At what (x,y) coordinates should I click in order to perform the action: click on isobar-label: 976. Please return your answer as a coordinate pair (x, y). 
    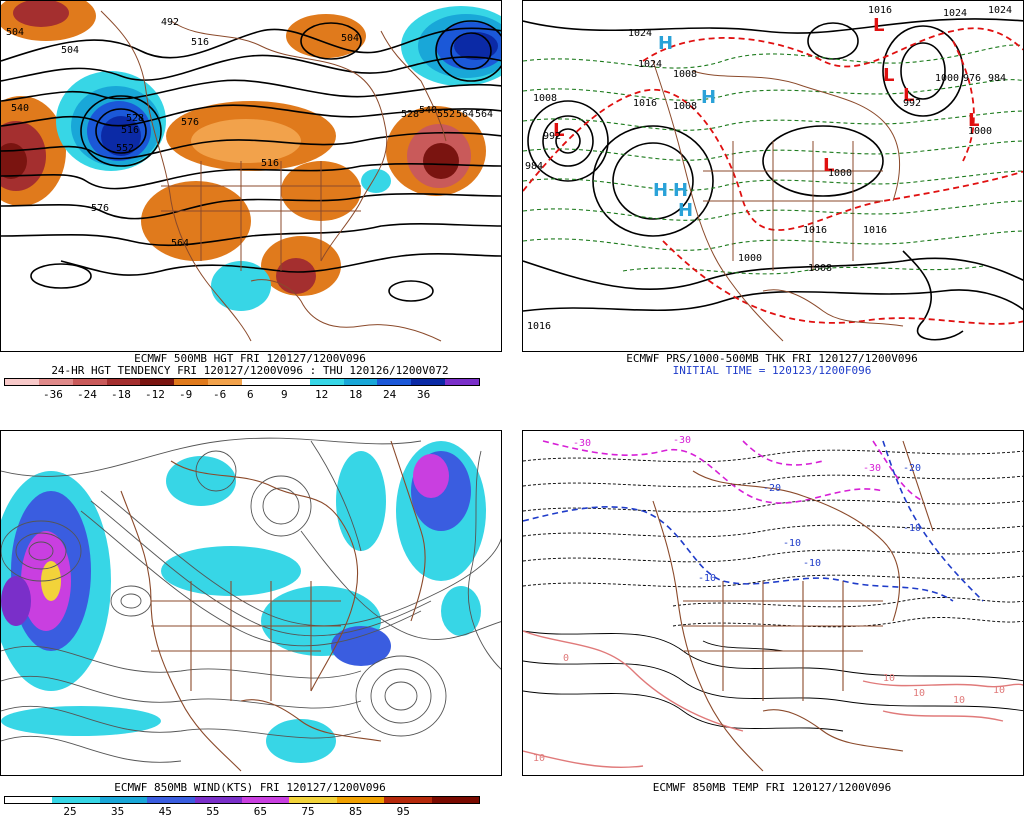
    Looking at the image, I should click on (972, 78).